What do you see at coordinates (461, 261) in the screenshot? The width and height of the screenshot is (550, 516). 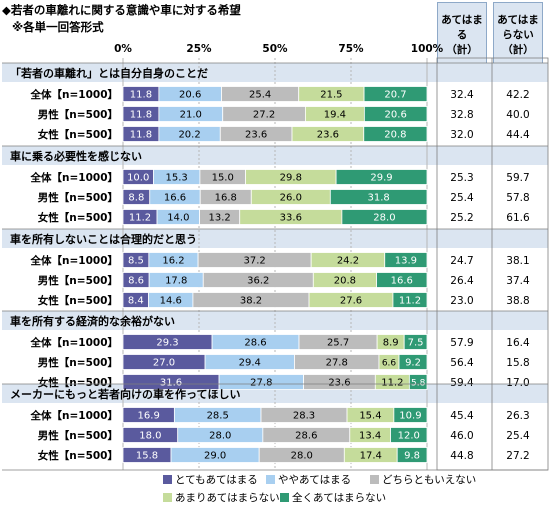 I see `agree-total-value: 24.7` at bounding box center [461, 261].